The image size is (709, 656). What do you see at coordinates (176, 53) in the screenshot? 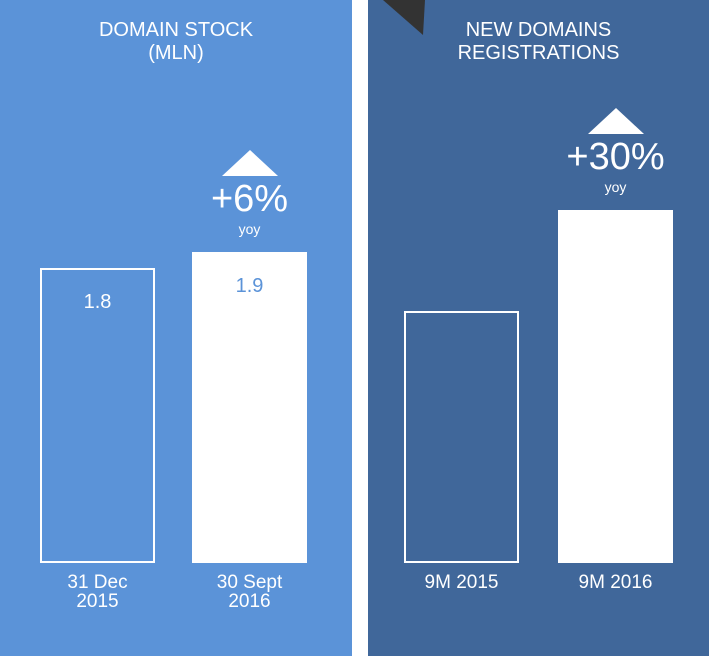
I see `chart-title: (MLN)` at bounding box center [176, 53].